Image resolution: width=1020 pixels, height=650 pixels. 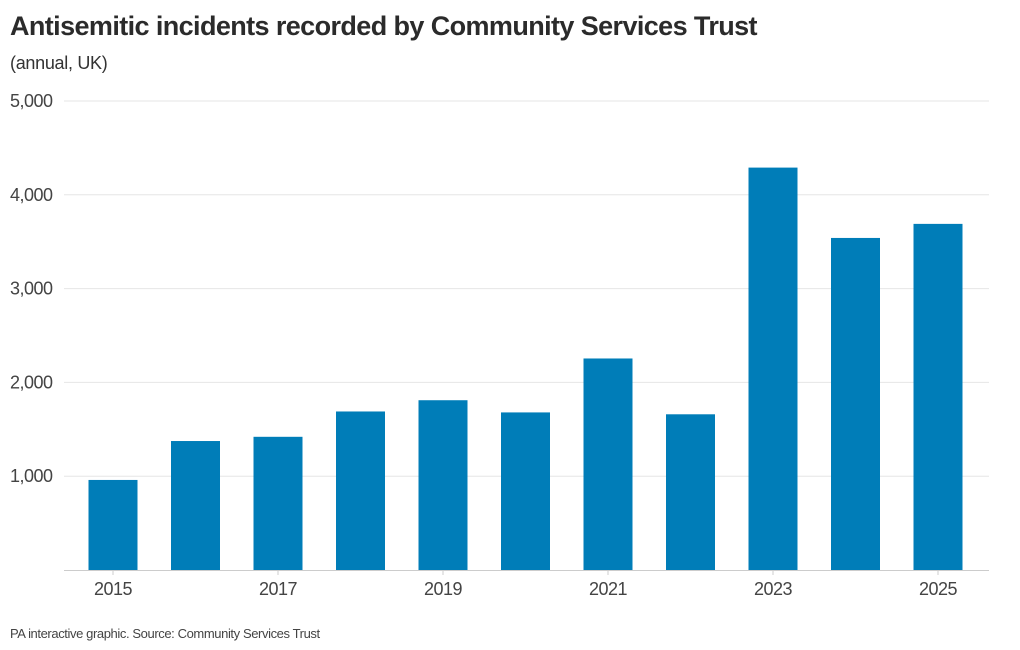 I want to click on x-tick-label: 2015, so click(x=113, y=589).